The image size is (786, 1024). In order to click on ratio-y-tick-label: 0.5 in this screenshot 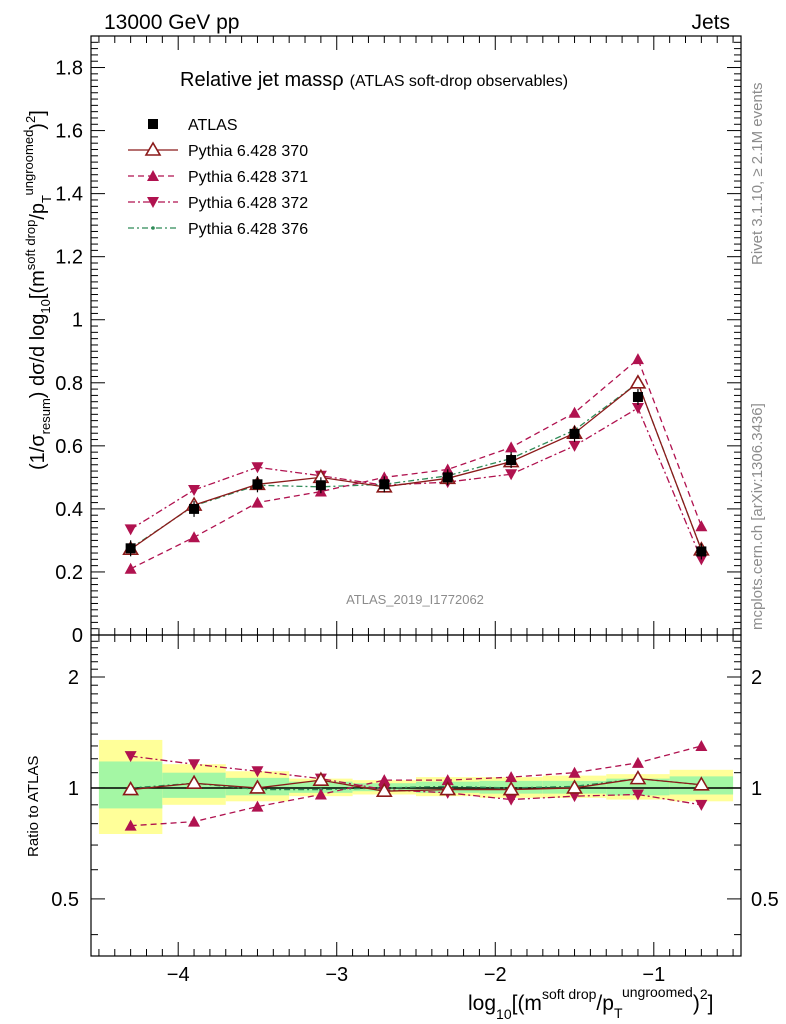, I will do `click(65, 900)`.